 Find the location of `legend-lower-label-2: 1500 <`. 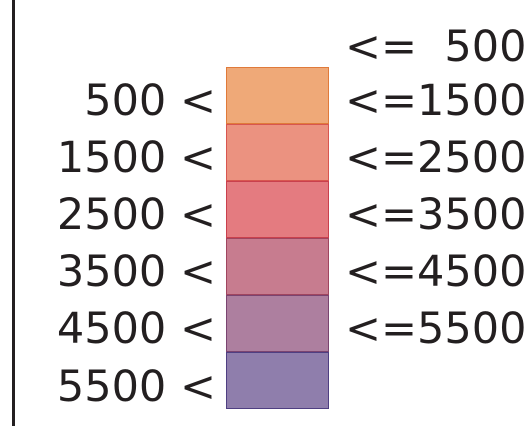

legend-lower-label-2: 1500 < is located at coordinates (136, 158).